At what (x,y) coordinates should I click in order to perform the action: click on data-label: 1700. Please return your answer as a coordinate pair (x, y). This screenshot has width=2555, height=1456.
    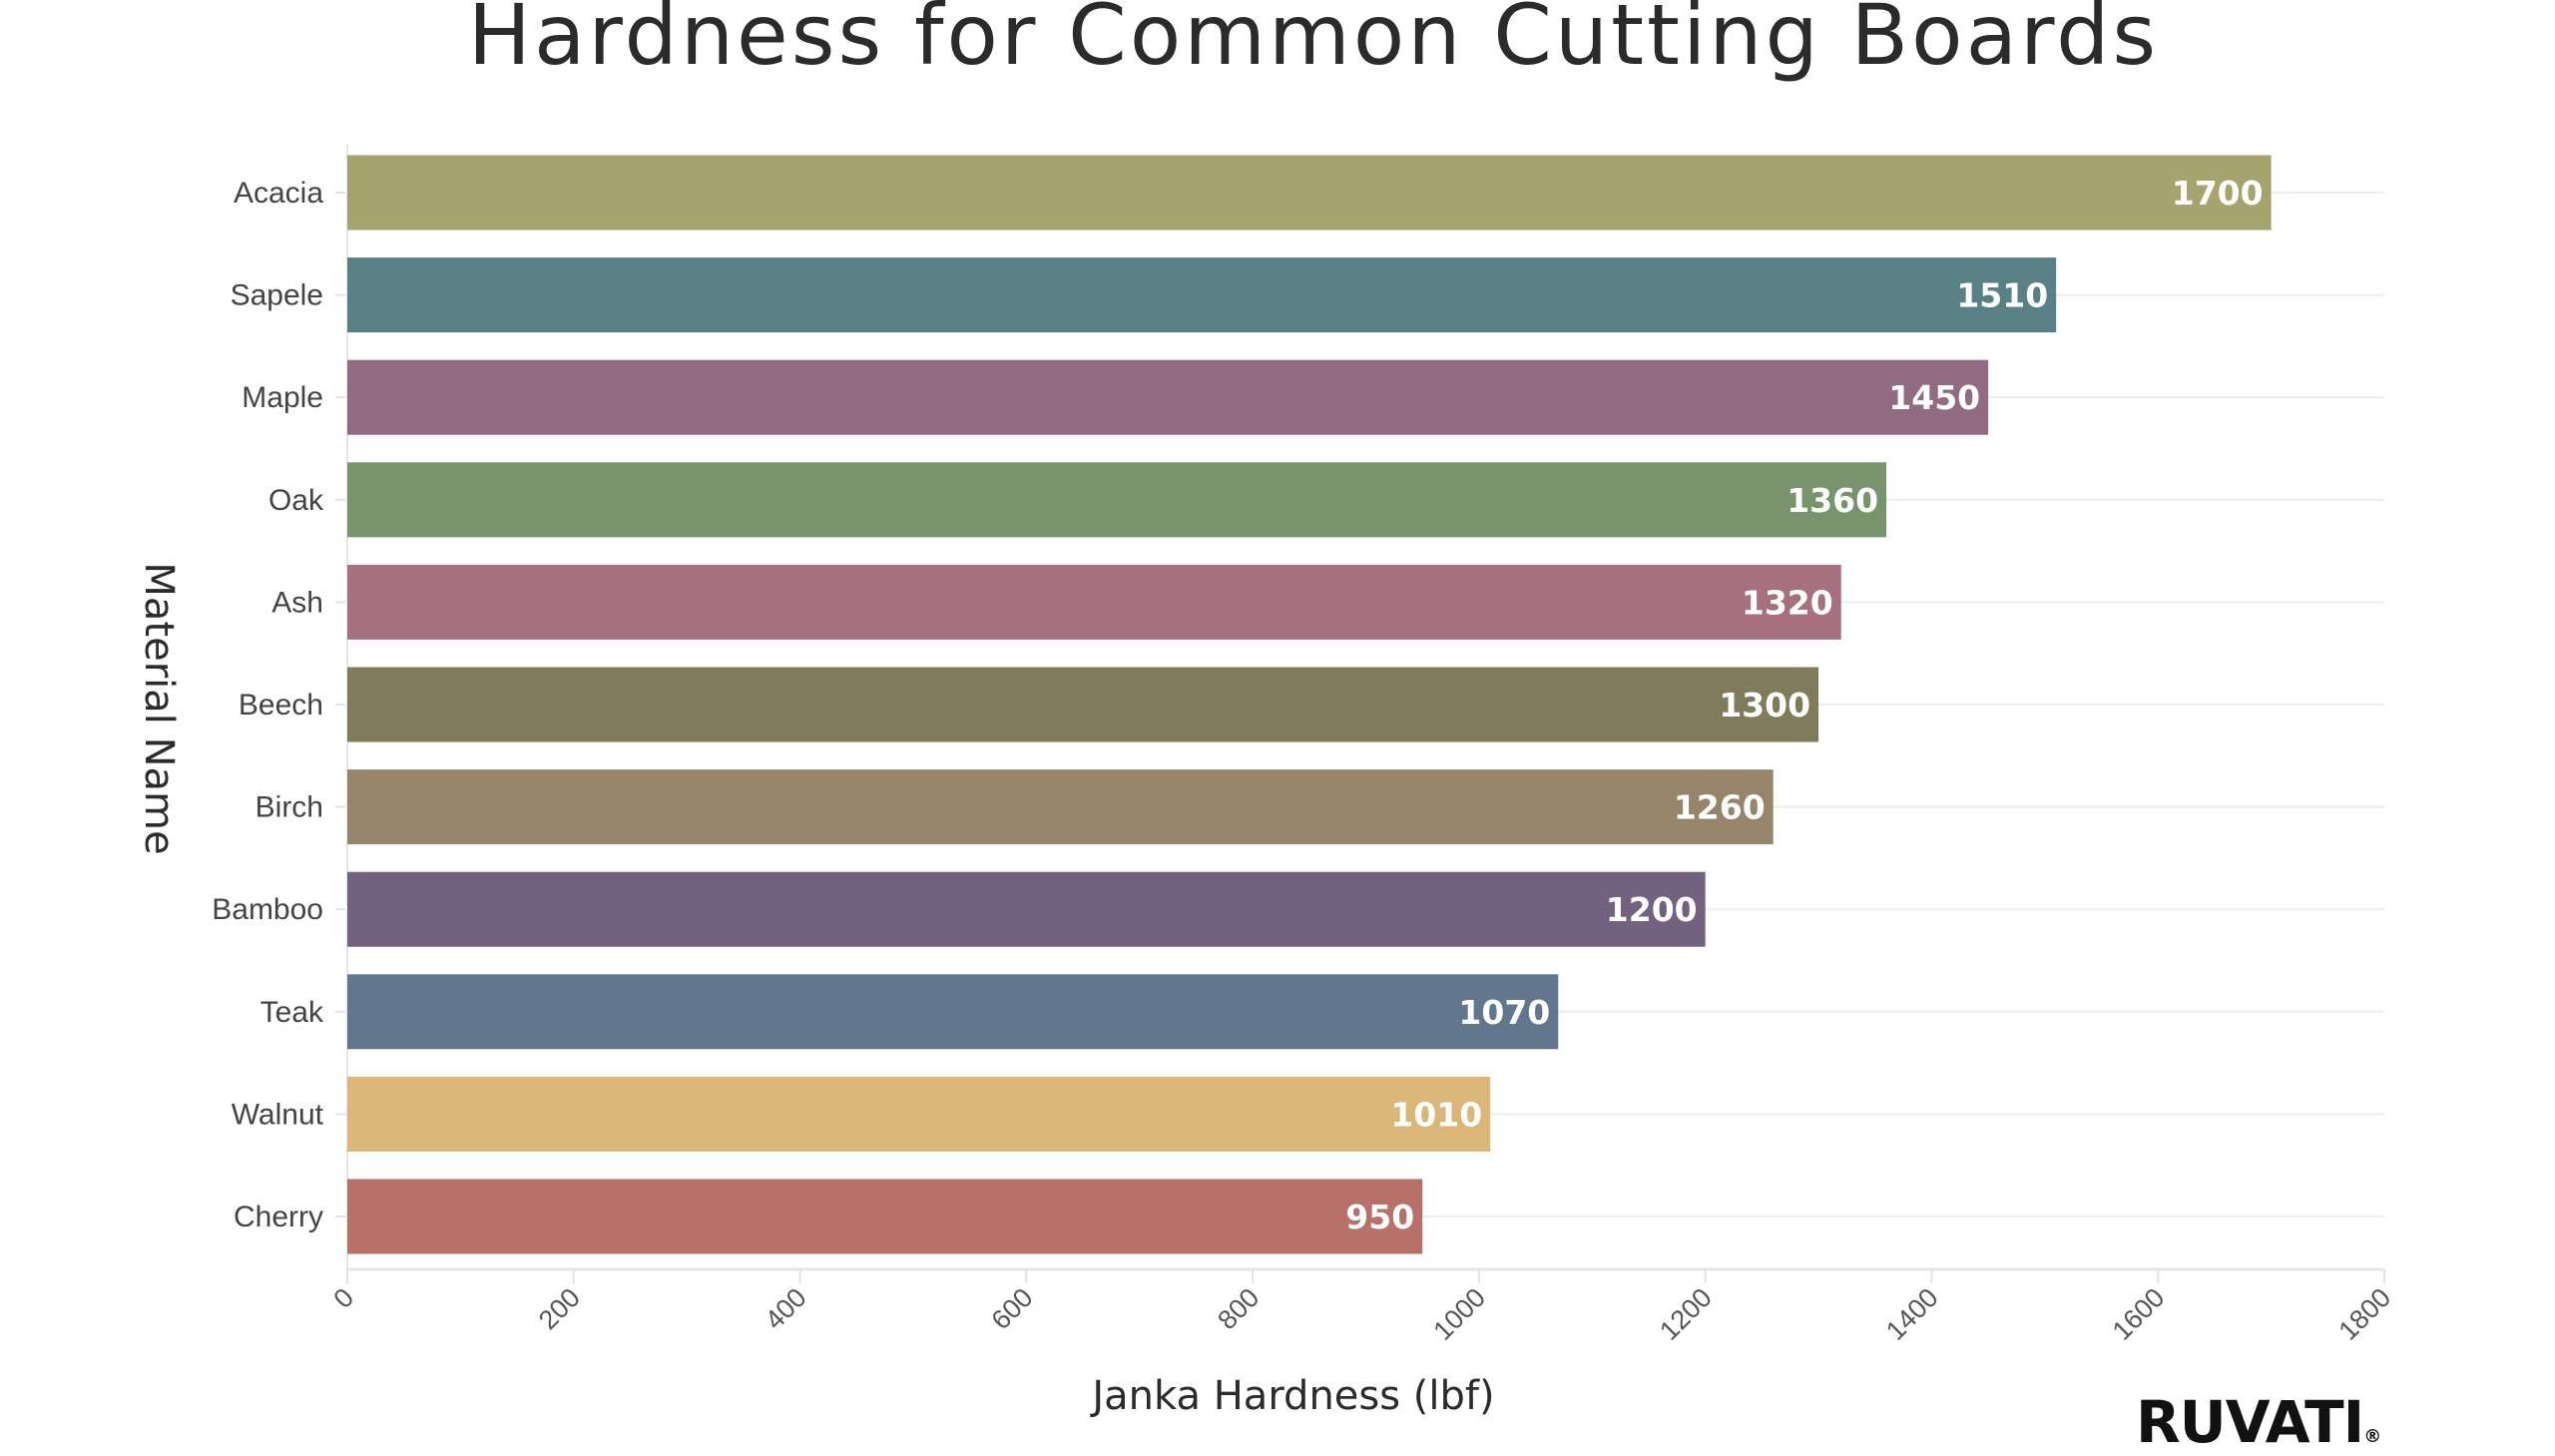
    Looking at the image, I should click on (2218, 193).